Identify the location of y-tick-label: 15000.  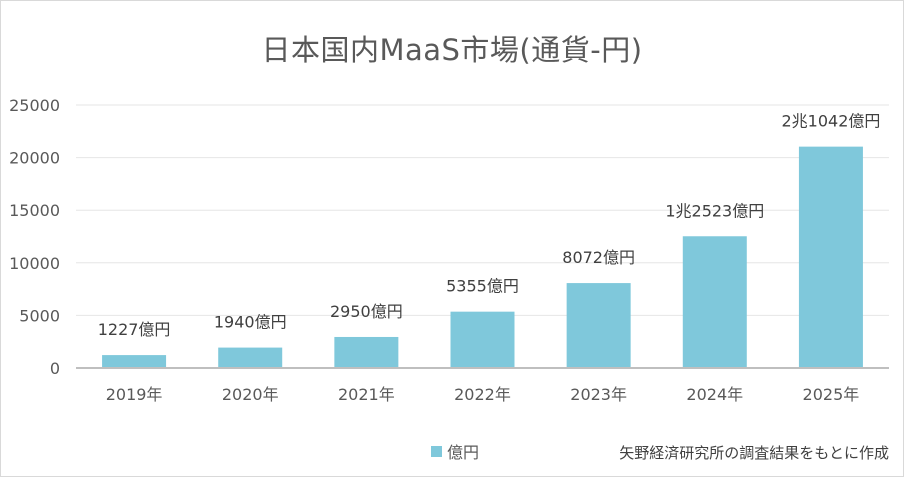
(34, 210).